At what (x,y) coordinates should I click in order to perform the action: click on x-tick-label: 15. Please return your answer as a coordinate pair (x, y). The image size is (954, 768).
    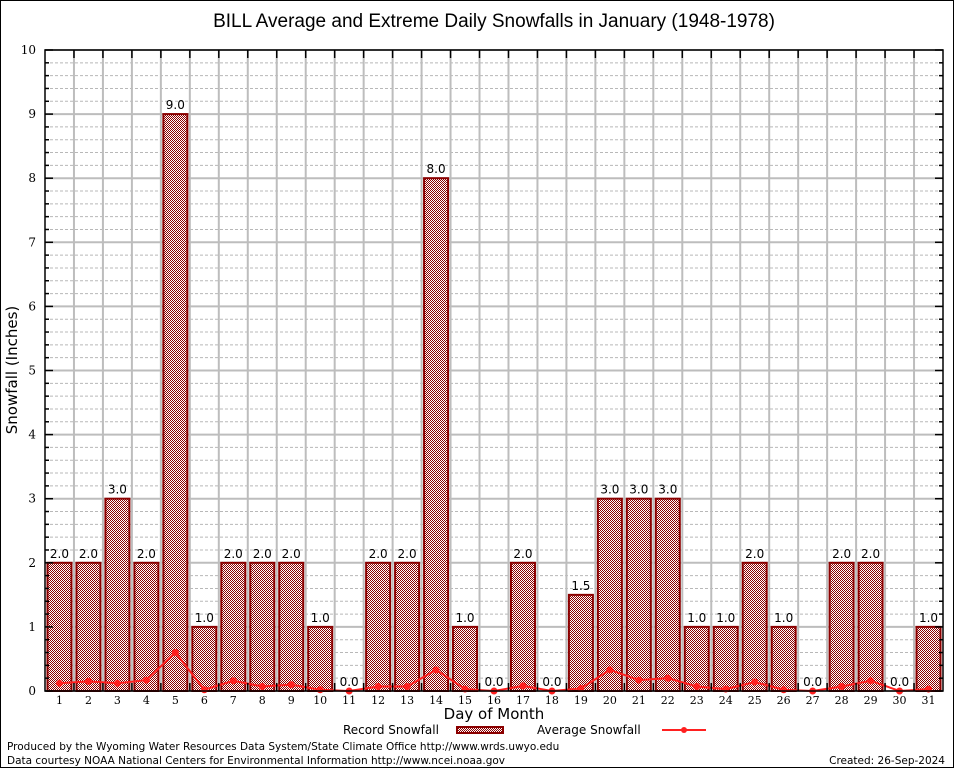
    Looking at the image, I should click on (465, 700).